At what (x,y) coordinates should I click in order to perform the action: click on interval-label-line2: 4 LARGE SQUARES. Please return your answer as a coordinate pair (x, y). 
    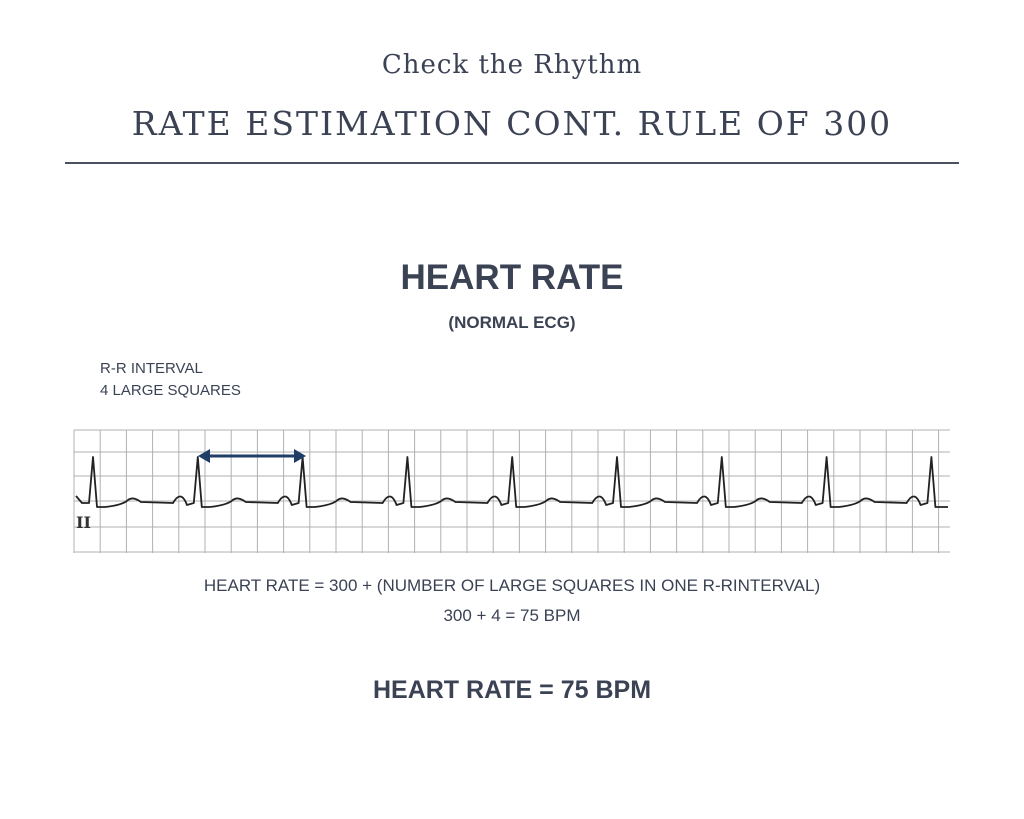
    Looking at the image, I should click on (170, 390).